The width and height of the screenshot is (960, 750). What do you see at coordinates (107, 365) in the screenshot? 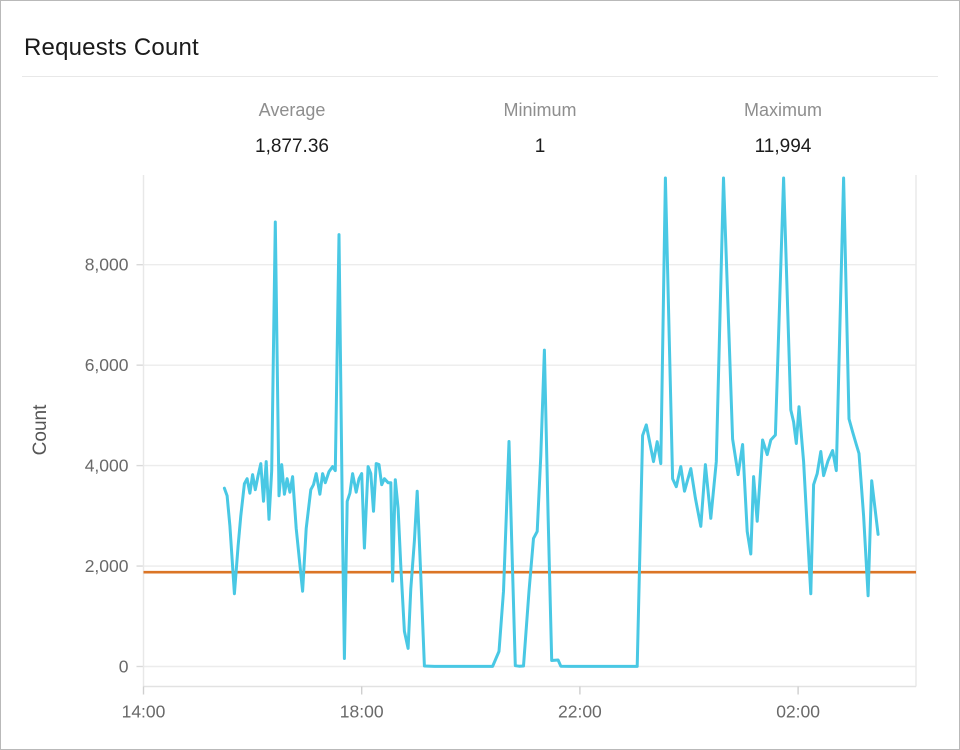
I see `y-tick-label: 6,000` at bounding box center [107, 365].